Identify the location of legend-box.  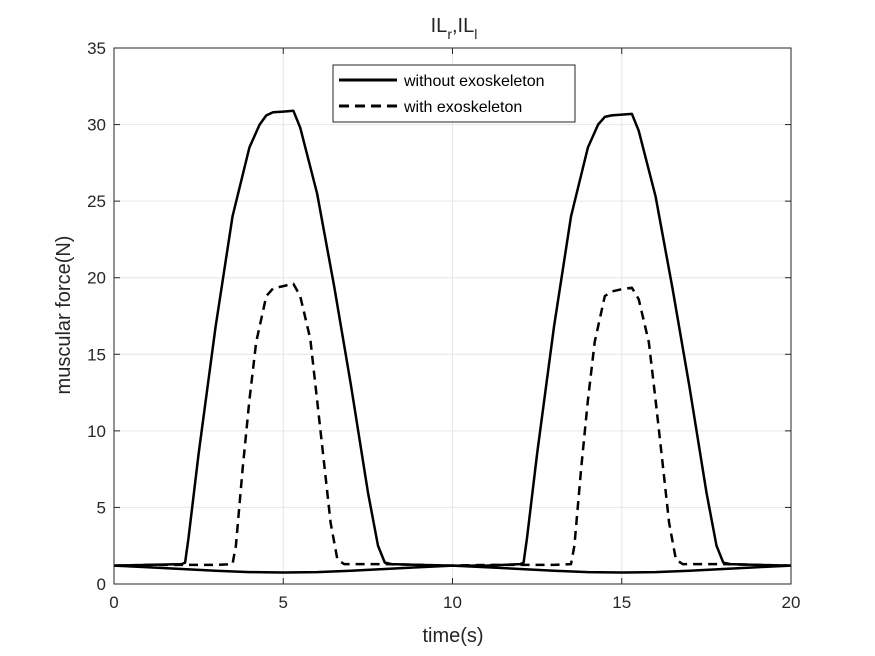
(454, 93).